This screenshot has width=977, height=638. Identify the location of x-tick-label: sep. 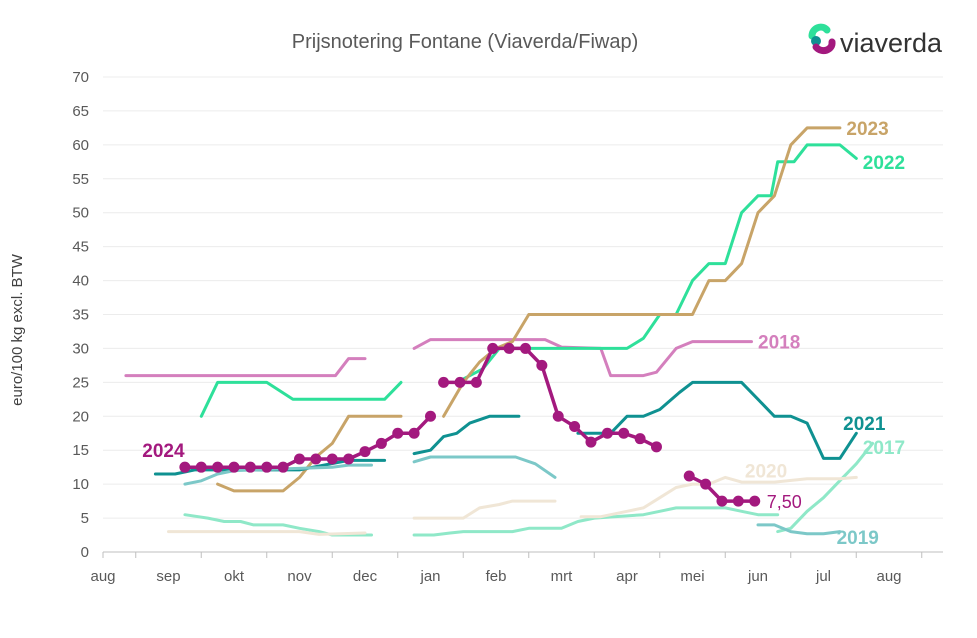
(168, 576).